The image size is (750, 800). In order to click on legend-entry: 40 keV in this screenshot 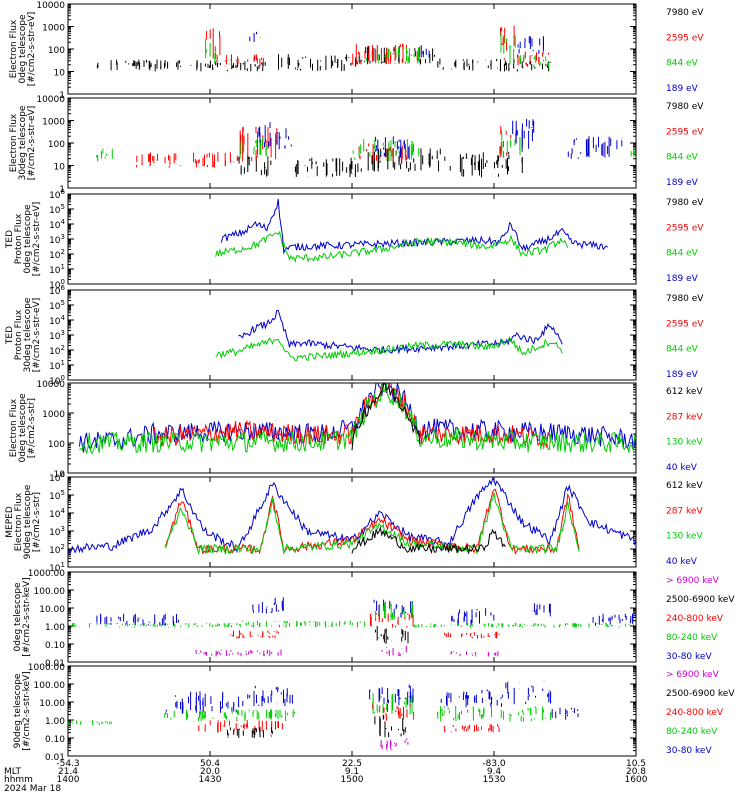, I will do `click(682, 562)`.